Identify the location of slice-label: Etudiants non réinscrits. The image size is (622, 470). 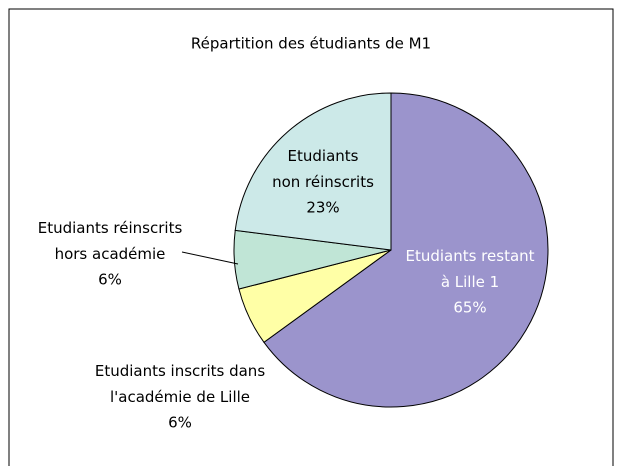
(323, 169).